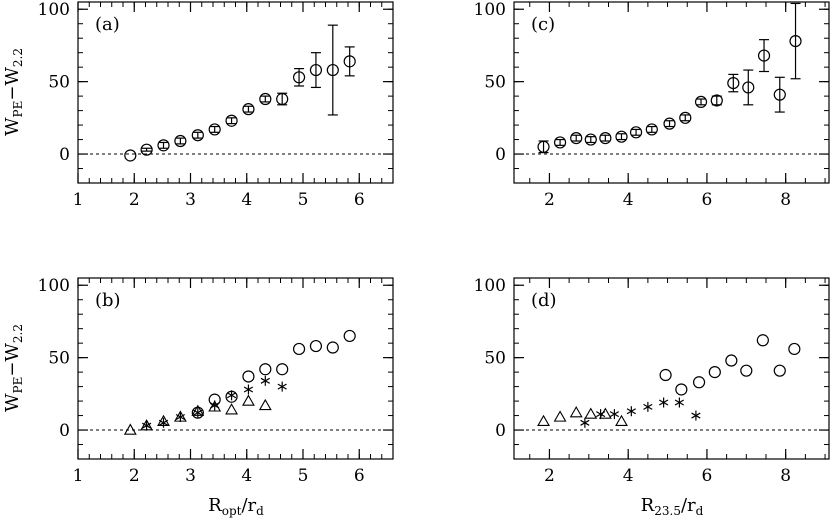  Describe the element at coordinates (236, 506) in the screenshot. I see `xlabel-left: Ropt/rd` at that location.